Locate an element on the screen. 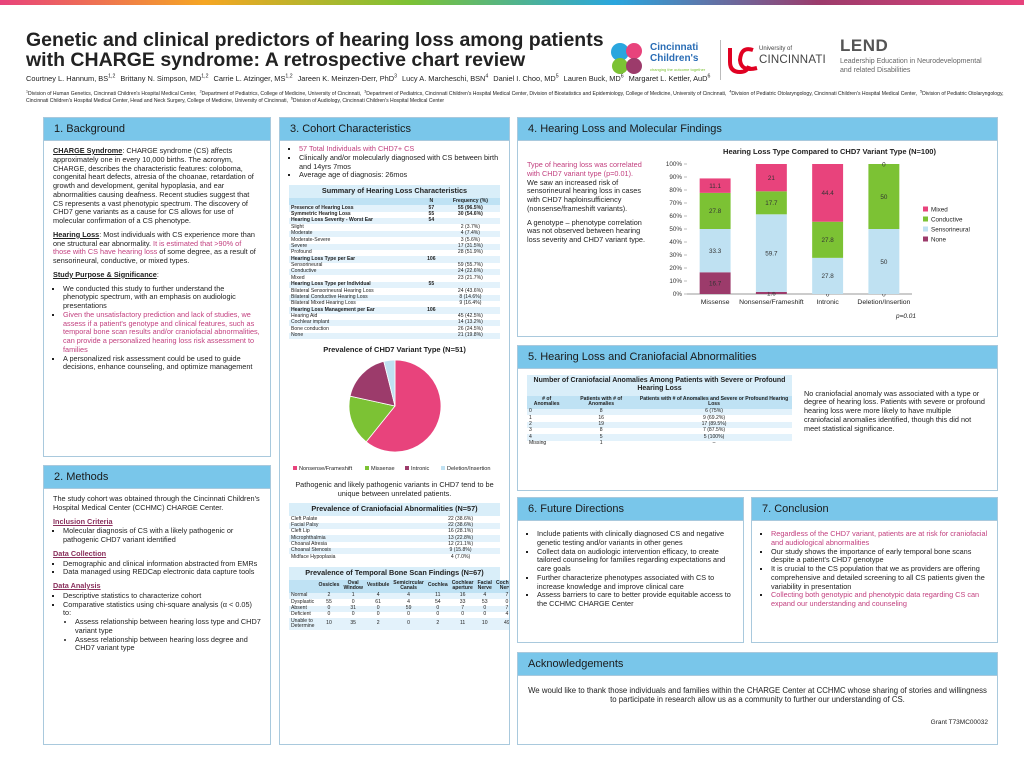 This screenshot has height=768, width=1024. table-cell: 4 (7.0%) is located at coordinates (460, 556).